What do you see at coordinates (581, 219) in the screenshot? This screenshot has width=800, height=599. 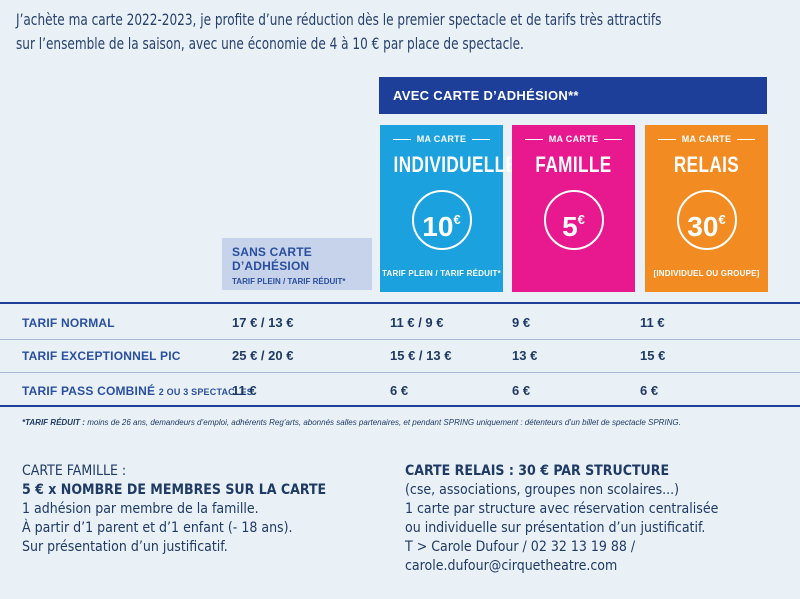 I see `card-famille-currency: €` at bounding box center [581, 219].